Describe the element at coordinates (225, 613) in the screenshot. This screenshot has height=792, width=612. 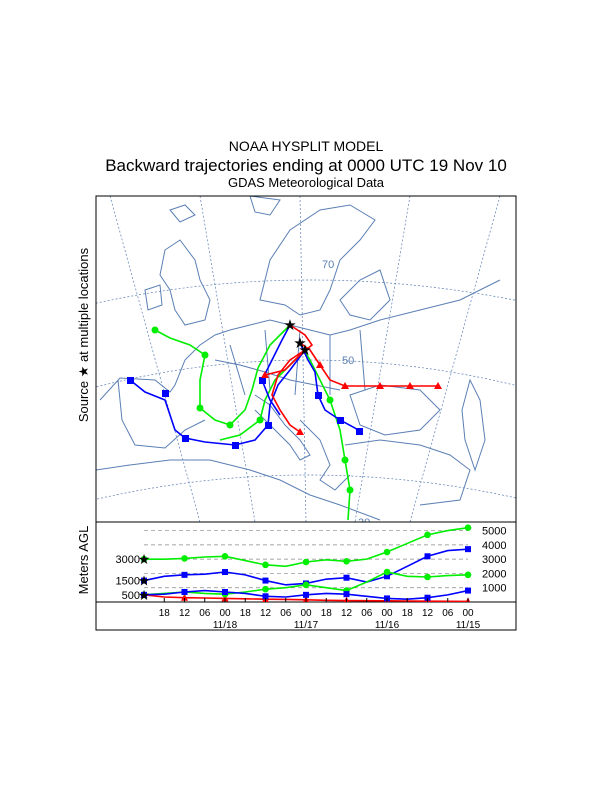
I see `x-tick-3: 00` at that location.